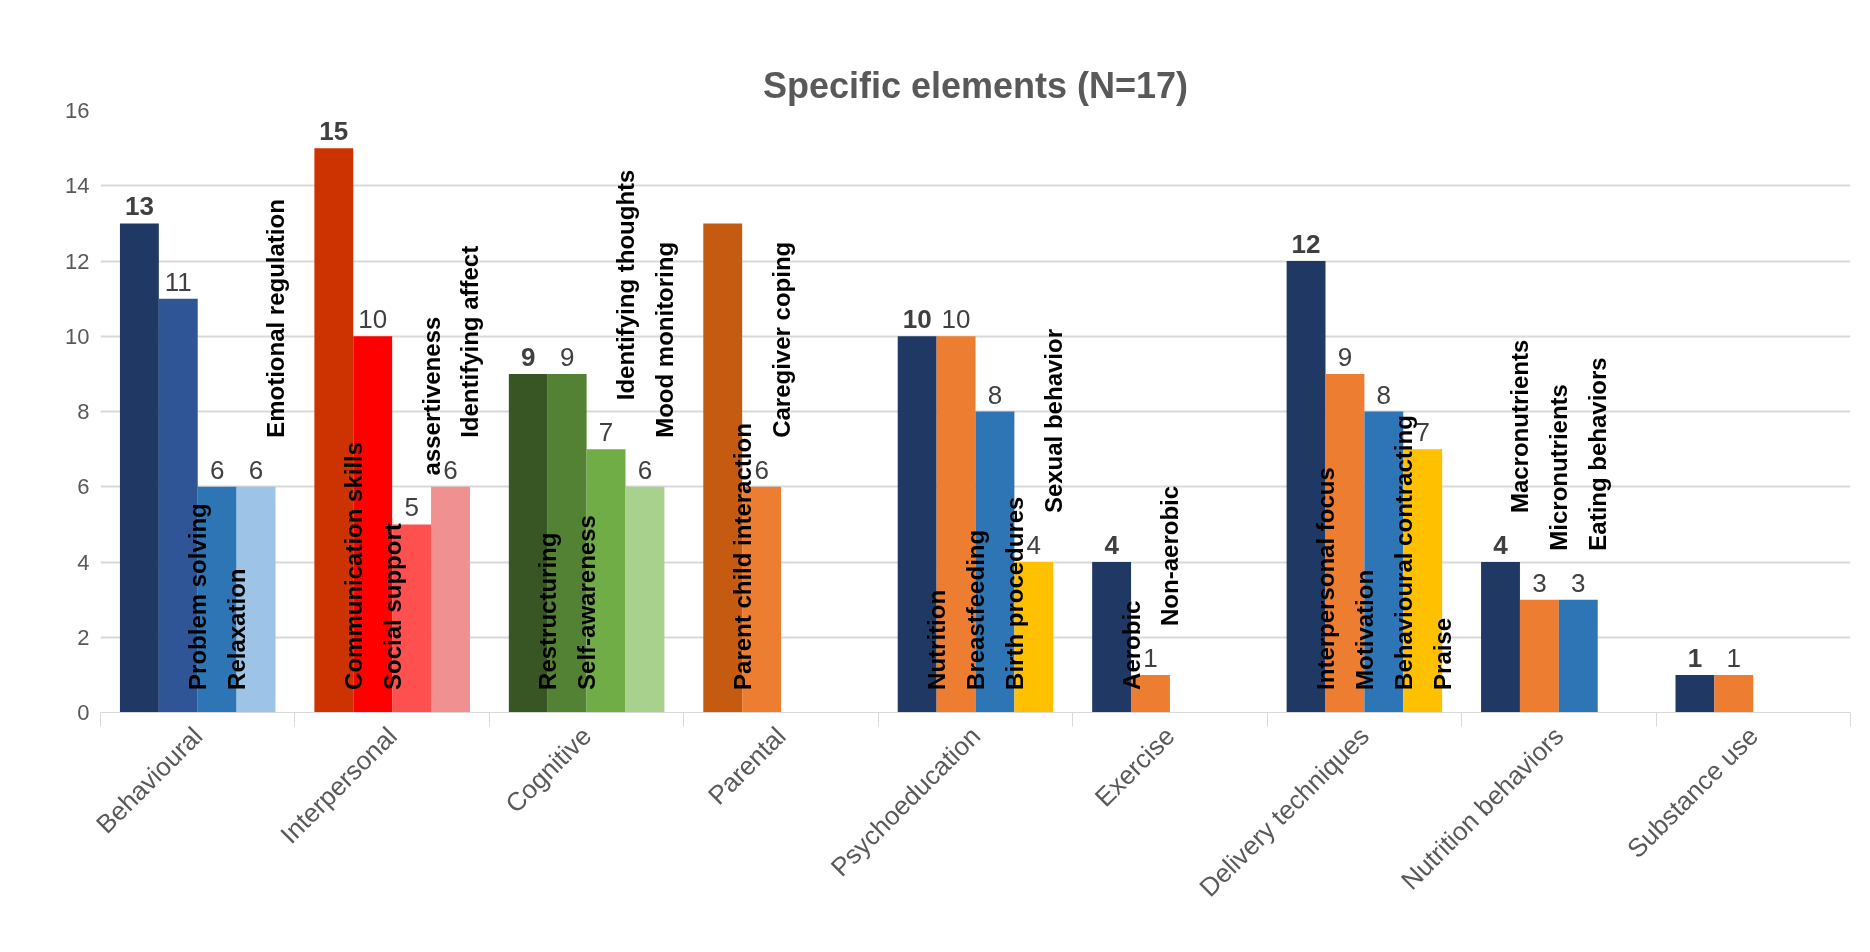 This screenshot has height=952, width=1870. What do you see at coordinates (1403, 552) in the screenshot?
I see `annotation: Behavioural contracting` at bounding box center [1403, 552].